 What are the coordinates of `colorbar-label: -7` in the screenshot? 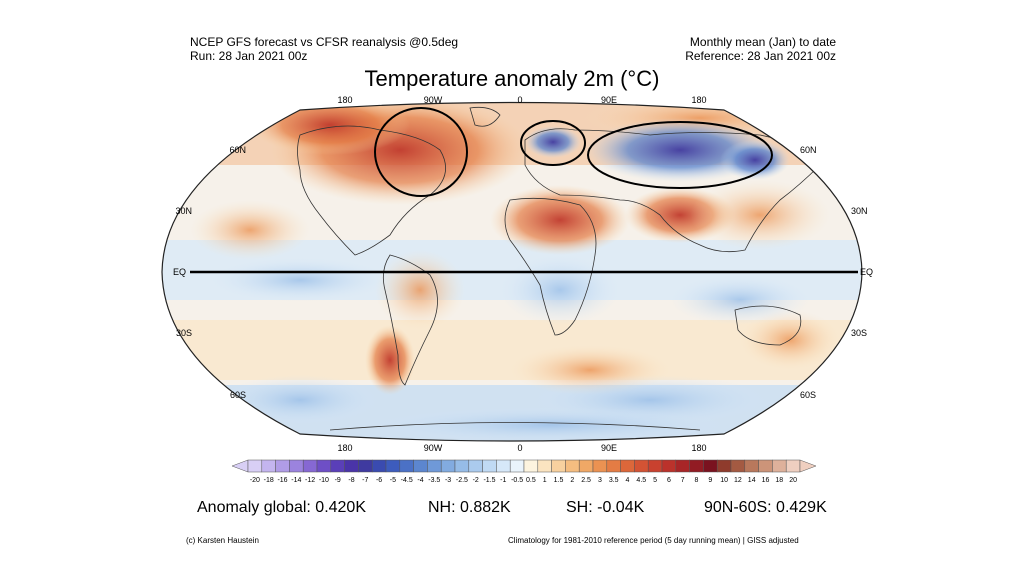 It's located at (365, 480).